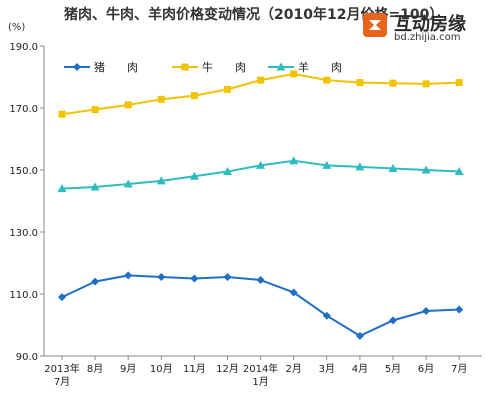  Describe the element at coordinates (95, 369) in the screenshot. I see `x-tick-label: 8月` at that location.